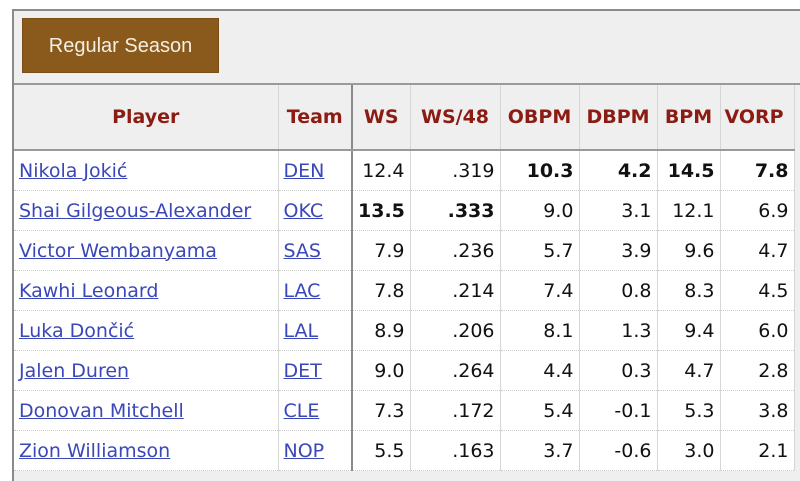  Describe the element at coordinates (540, 330) in the screenshot. I see `obpm-cell: 8.1` at that location.